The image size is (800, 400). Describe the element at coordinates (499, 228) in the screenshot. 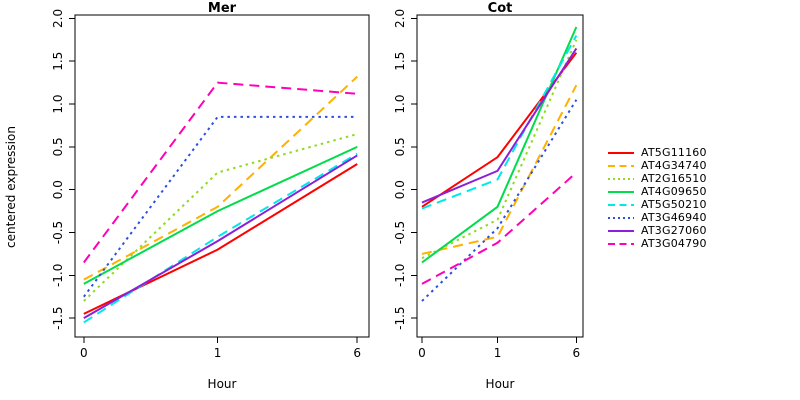

I see `series-line-AT3G04790` at that location.